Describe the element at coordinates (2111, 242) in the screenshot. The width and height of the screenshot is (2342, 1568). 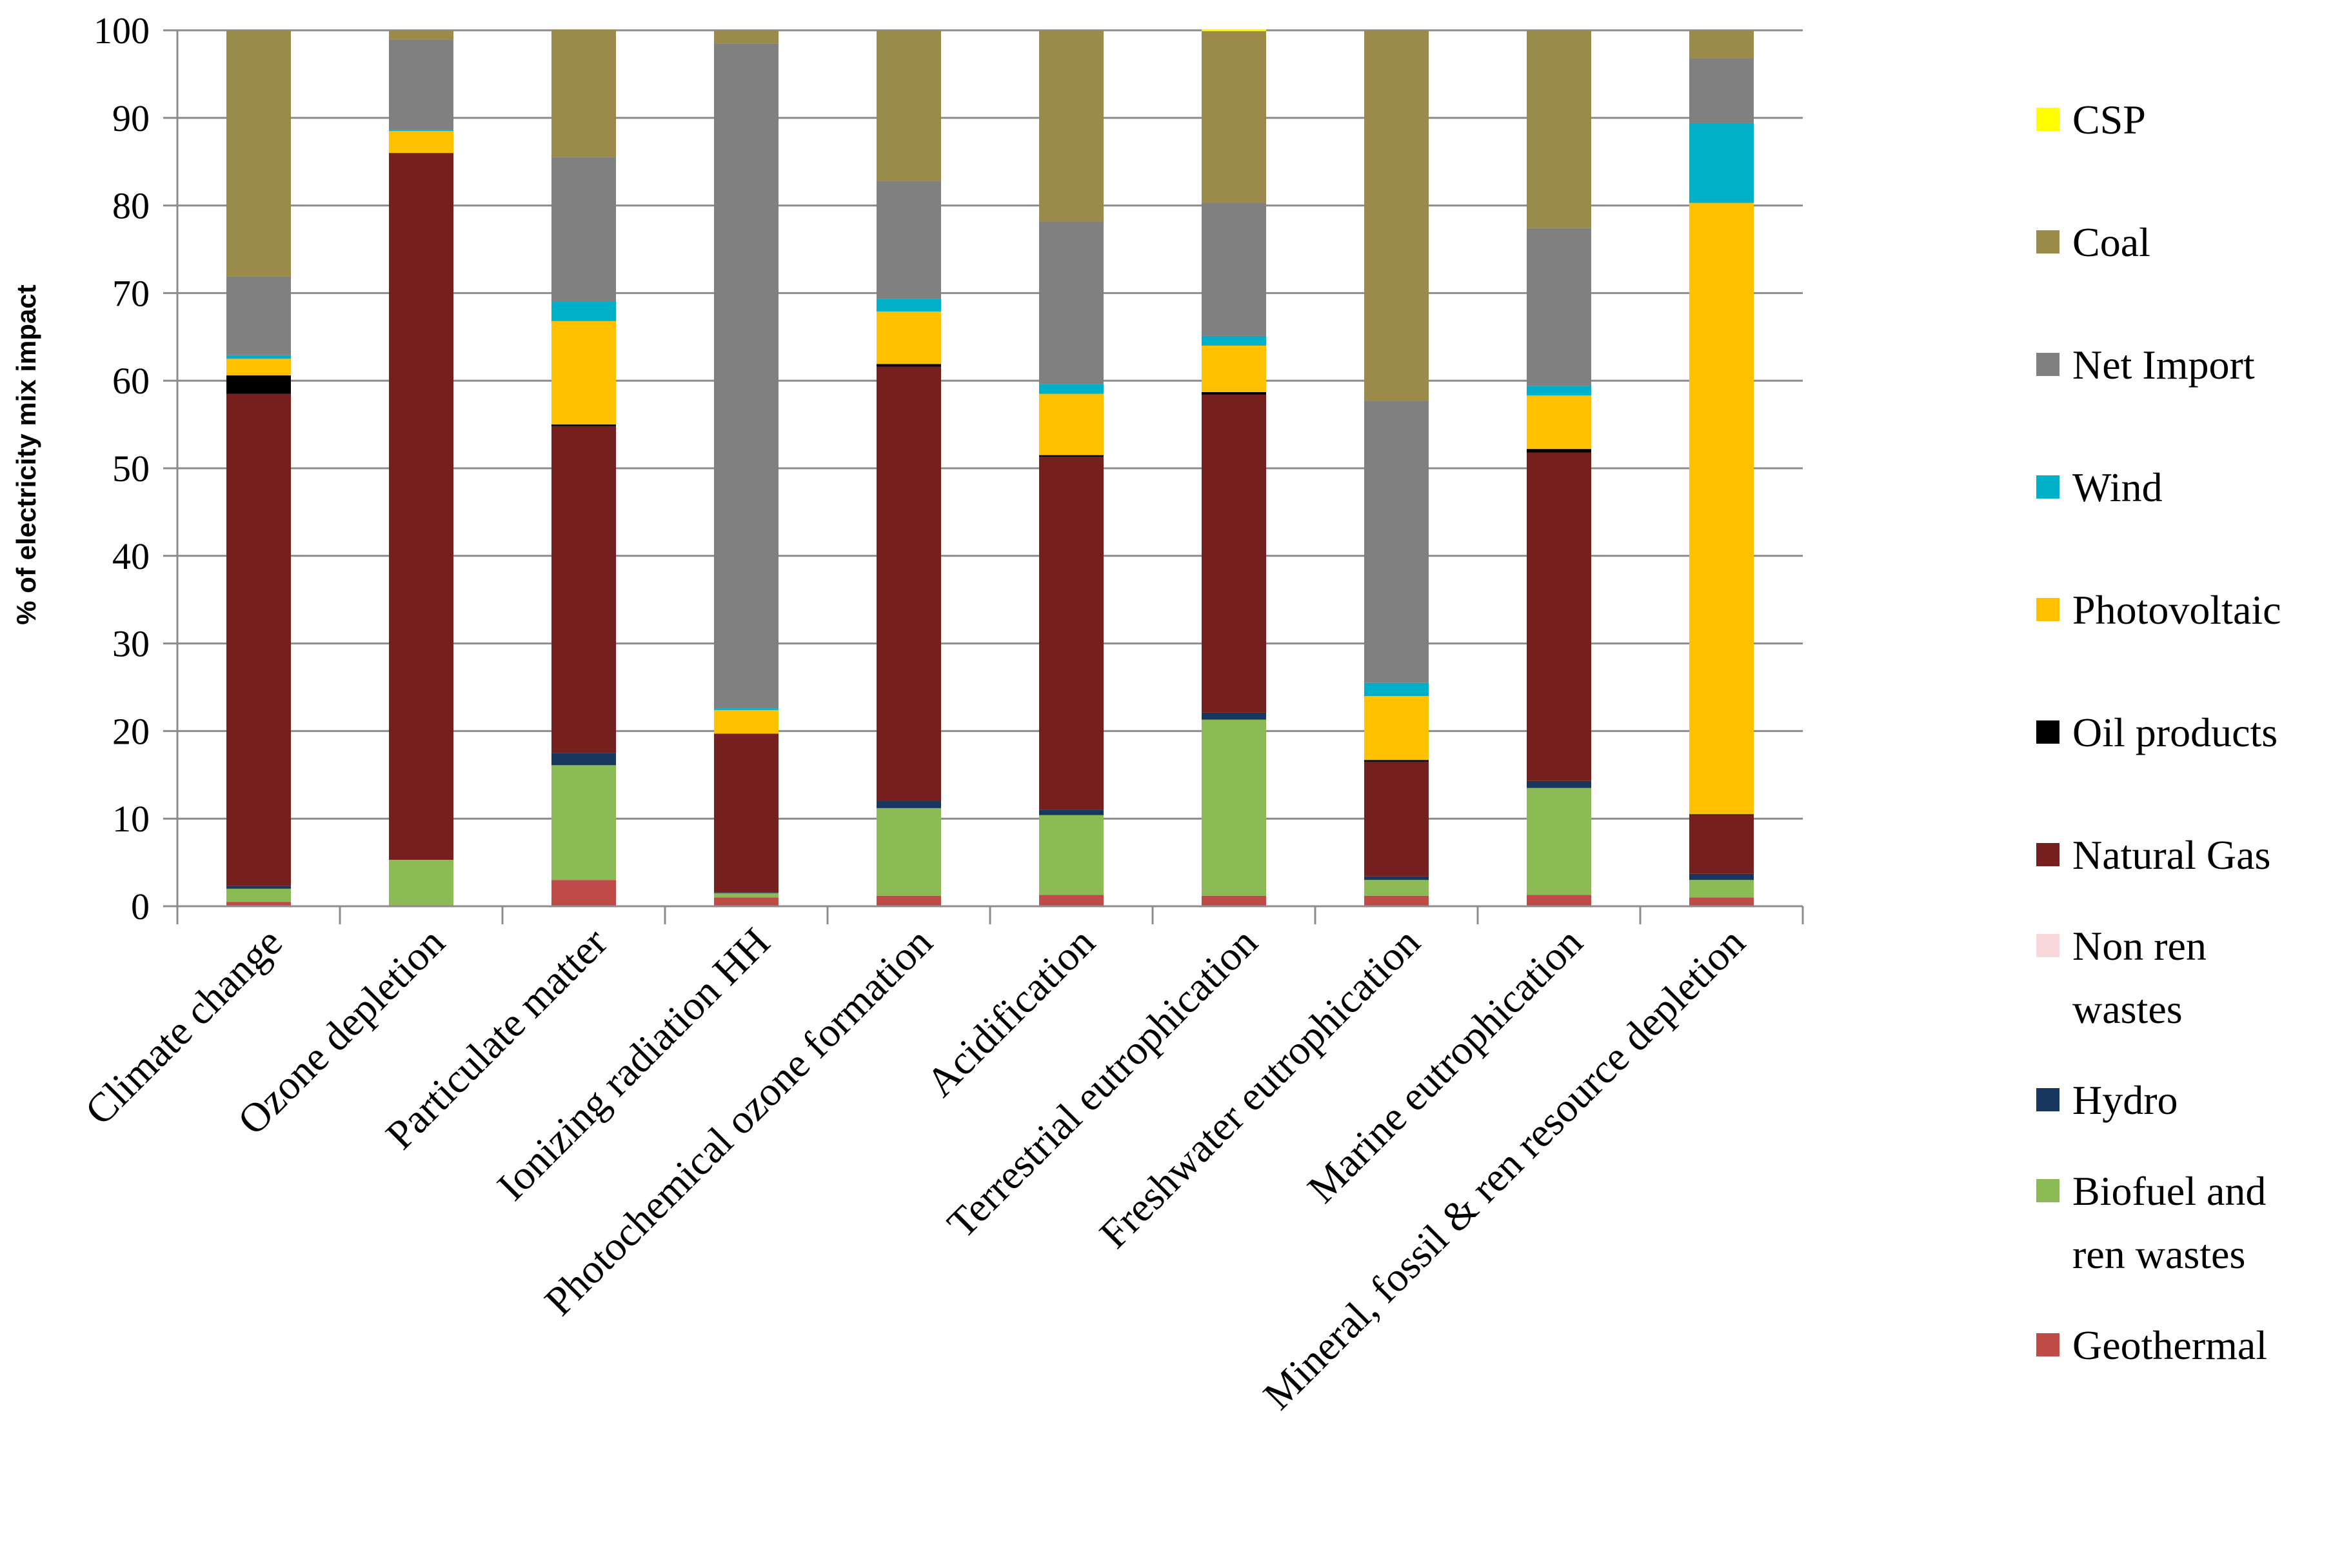
I see `legend-label: Coal` at that location.